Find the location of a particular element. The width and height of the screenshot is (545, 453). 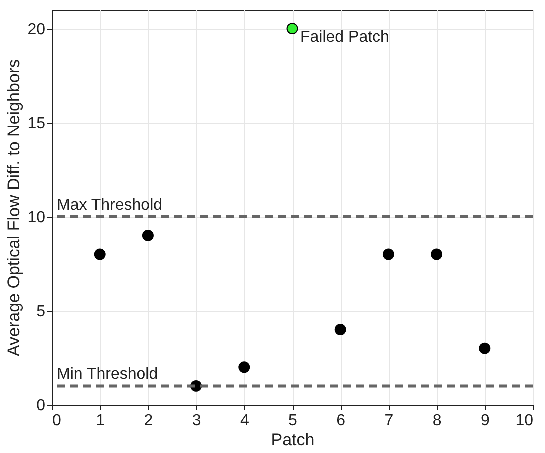

x-tick-label: 9 is located at coordinates (485, 421).